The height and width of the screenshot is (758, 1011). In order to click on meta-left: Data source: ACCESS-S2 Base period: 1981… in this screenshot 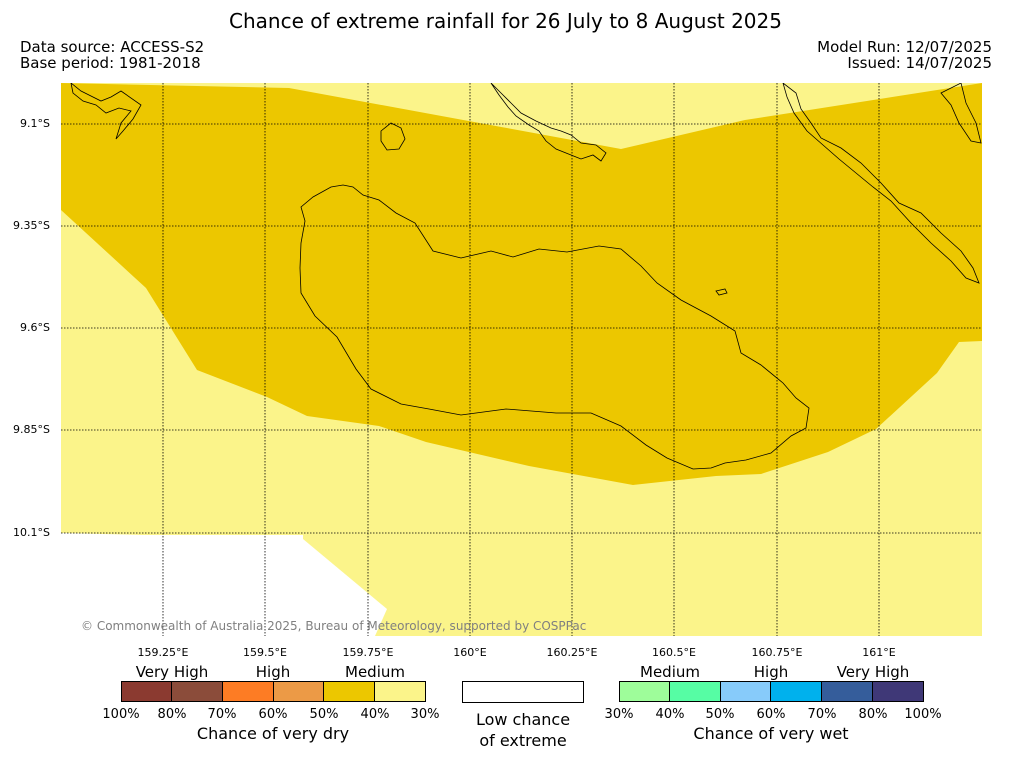, I will do `click(112, 55)`.